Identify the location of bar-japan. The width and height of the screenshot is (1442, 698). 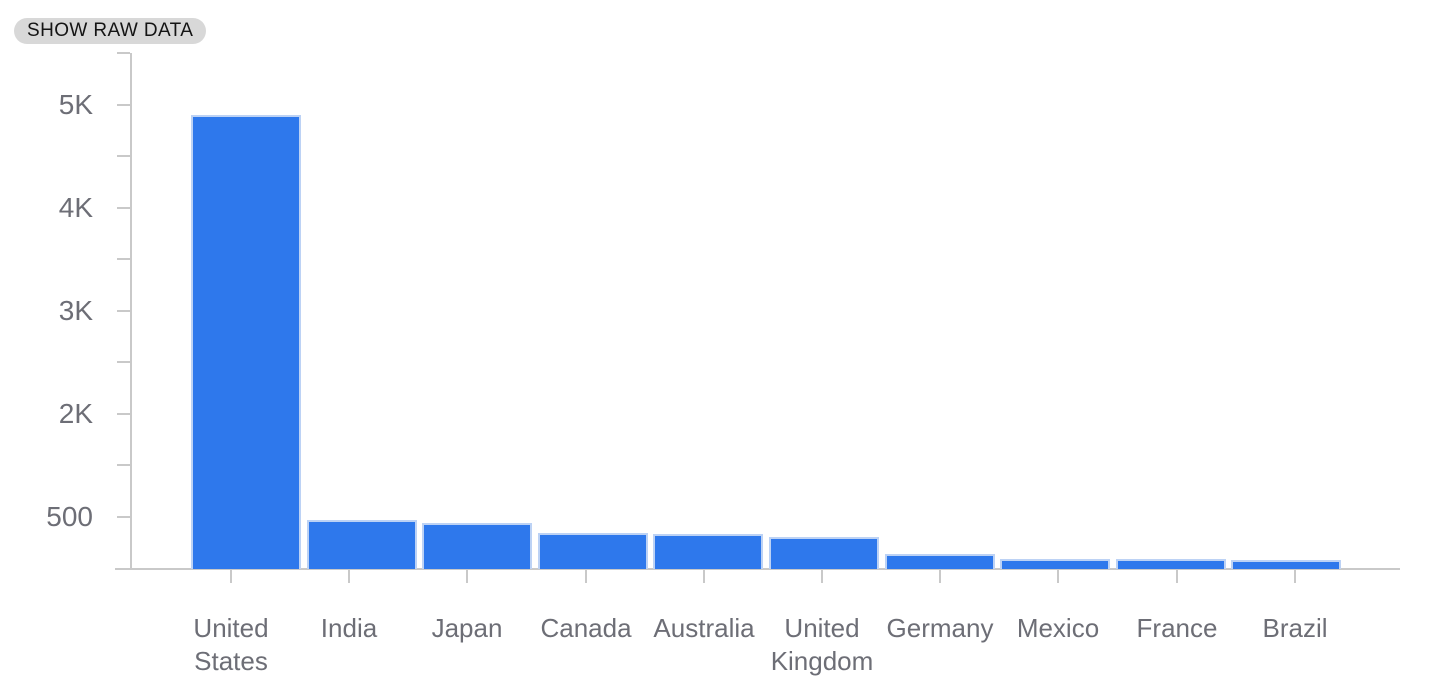
(477, 546).